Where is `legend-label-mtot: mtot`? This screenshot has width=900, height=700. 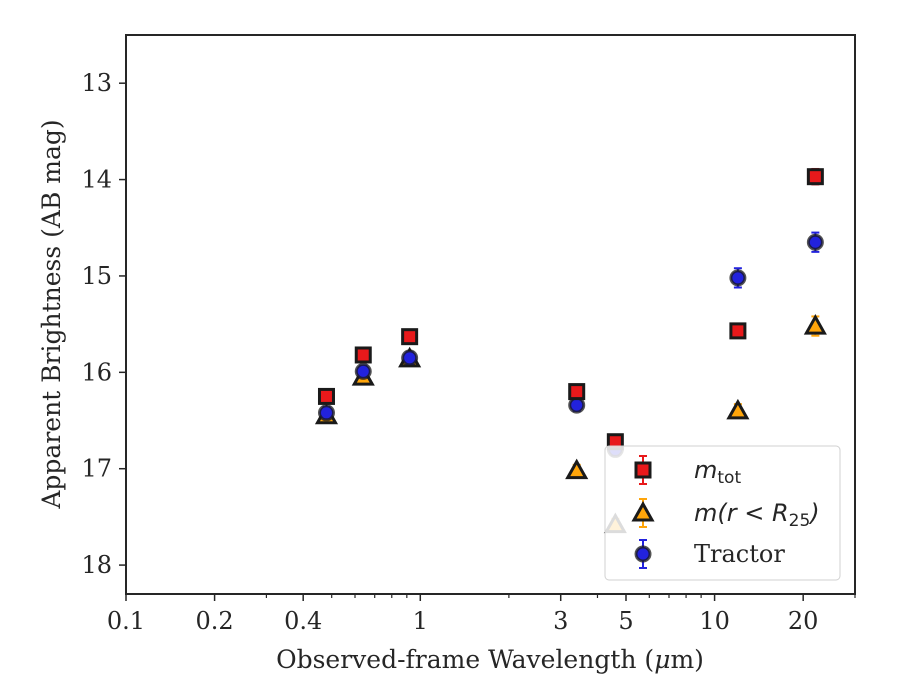
legend-label-mtot: mtot is located at coordinates (717, 472).